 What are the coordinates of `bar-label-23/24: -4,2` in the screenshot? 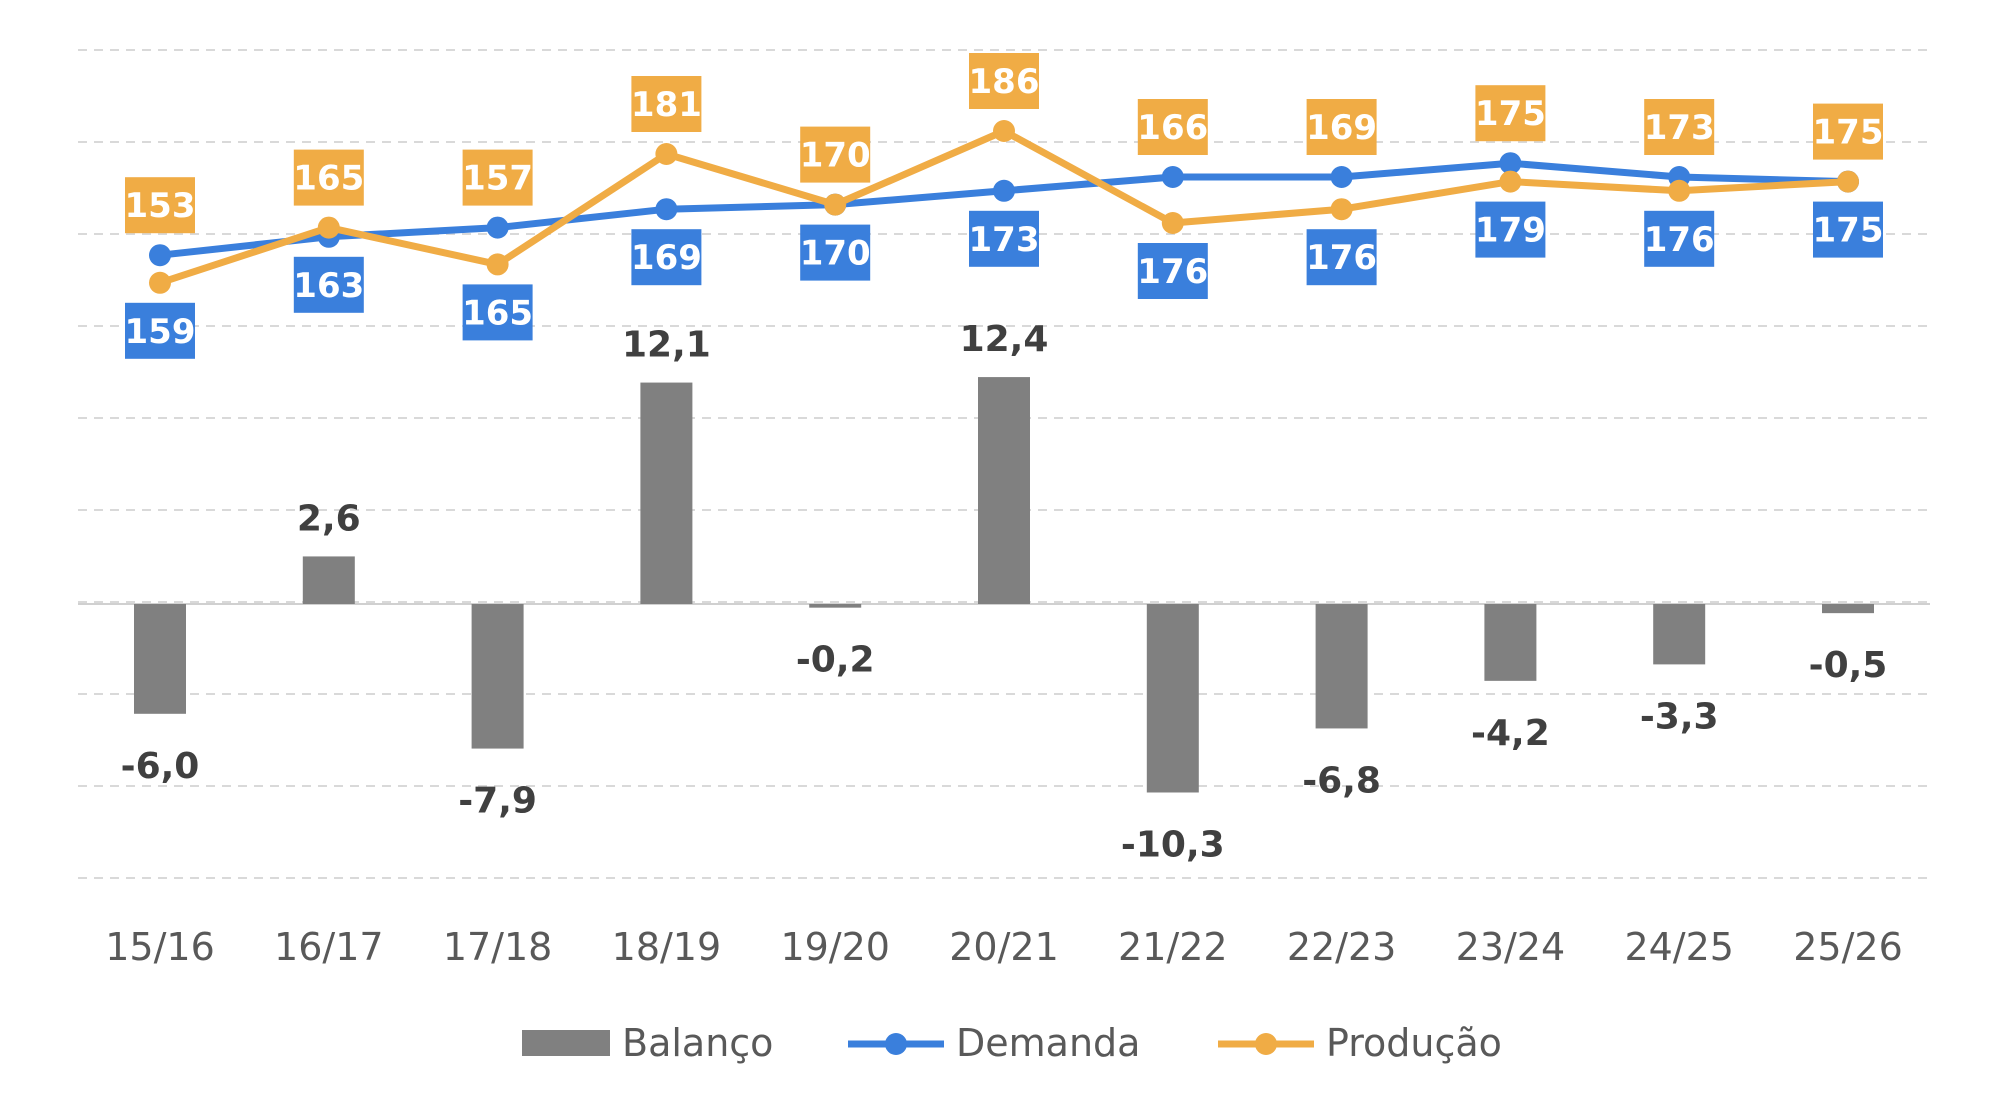 It's located at (1510, 733).